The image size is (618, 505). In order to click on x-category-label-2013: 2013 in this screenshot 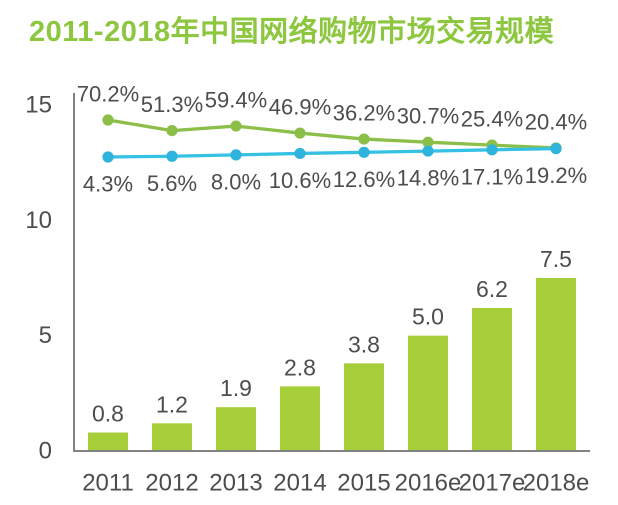, I will do `click(235, 483)`.